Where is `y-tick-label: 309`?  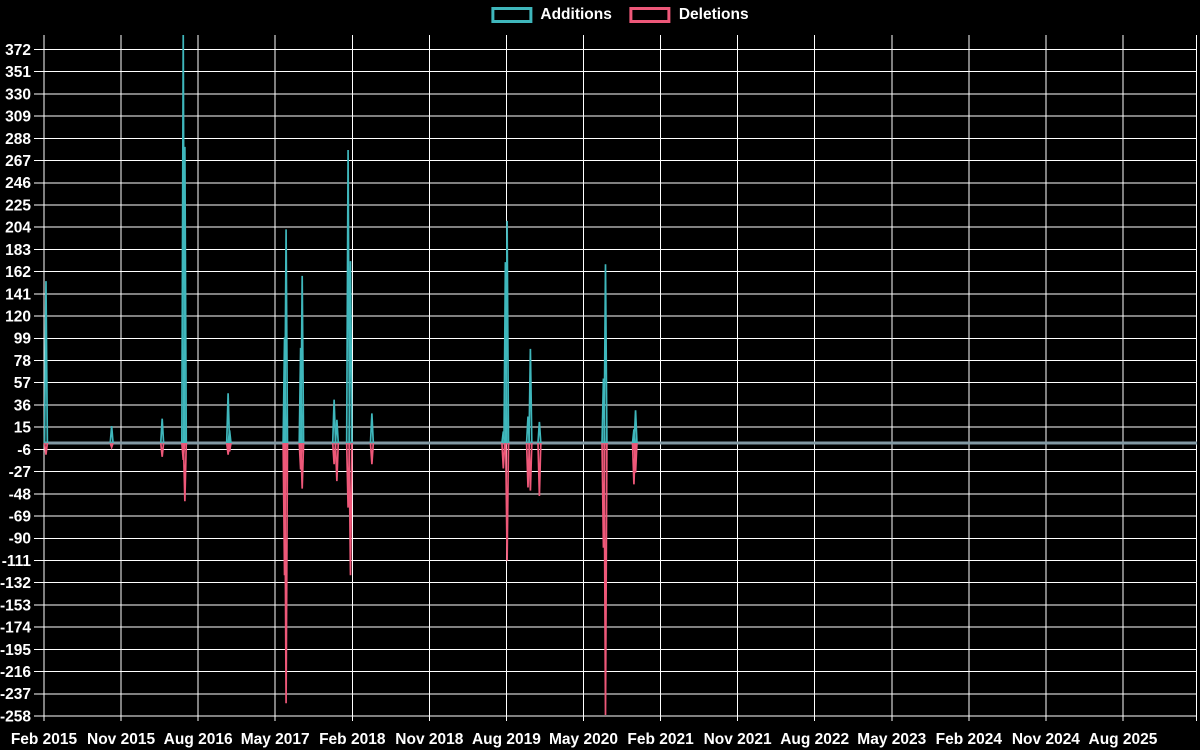 y-tick-label: 309 is located at coordinates (18, 117).